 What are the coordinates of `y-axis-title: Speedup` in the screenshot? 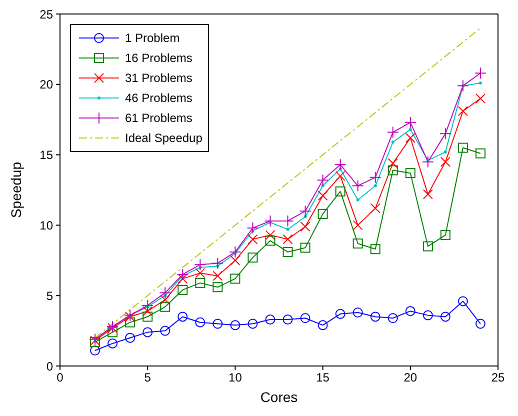 It's located at (16, 190).